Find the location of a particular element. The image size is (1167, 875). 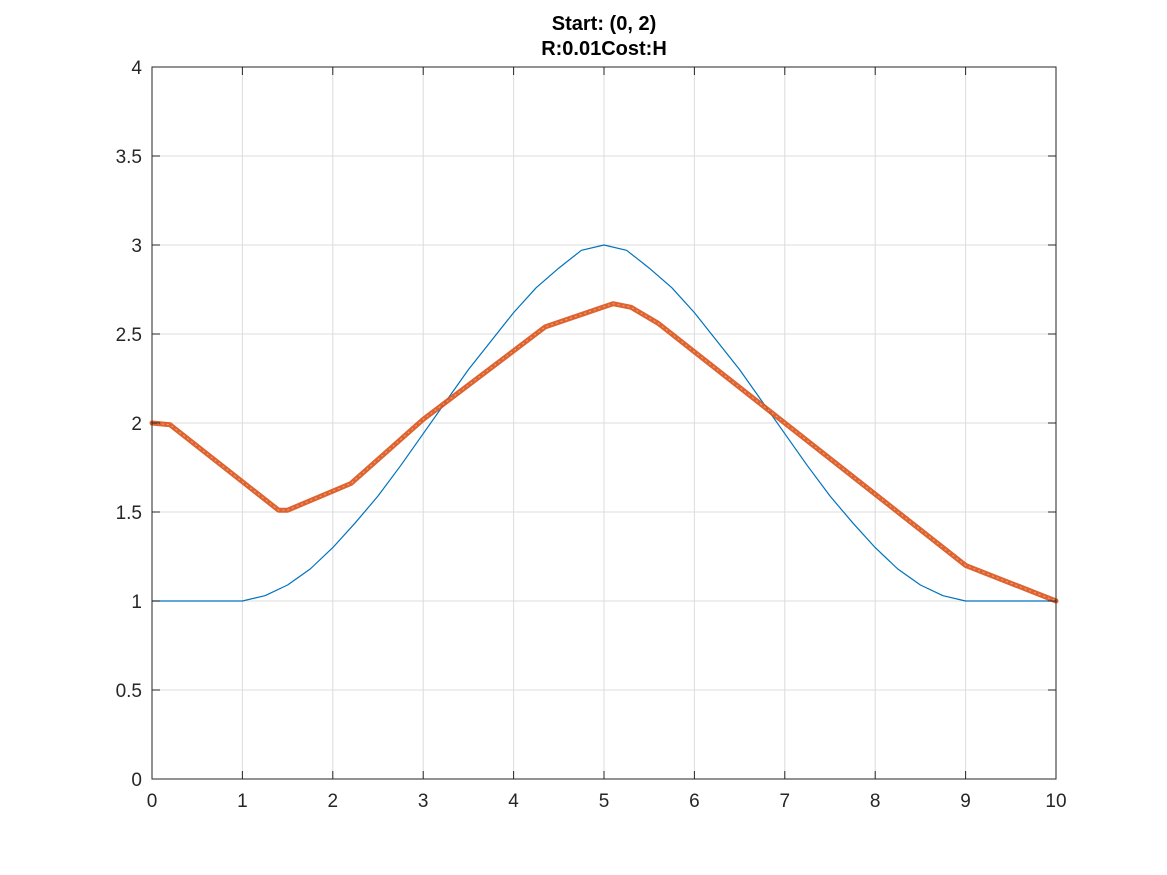

x-tick-label: 6 is located at coordinates (694, 801).